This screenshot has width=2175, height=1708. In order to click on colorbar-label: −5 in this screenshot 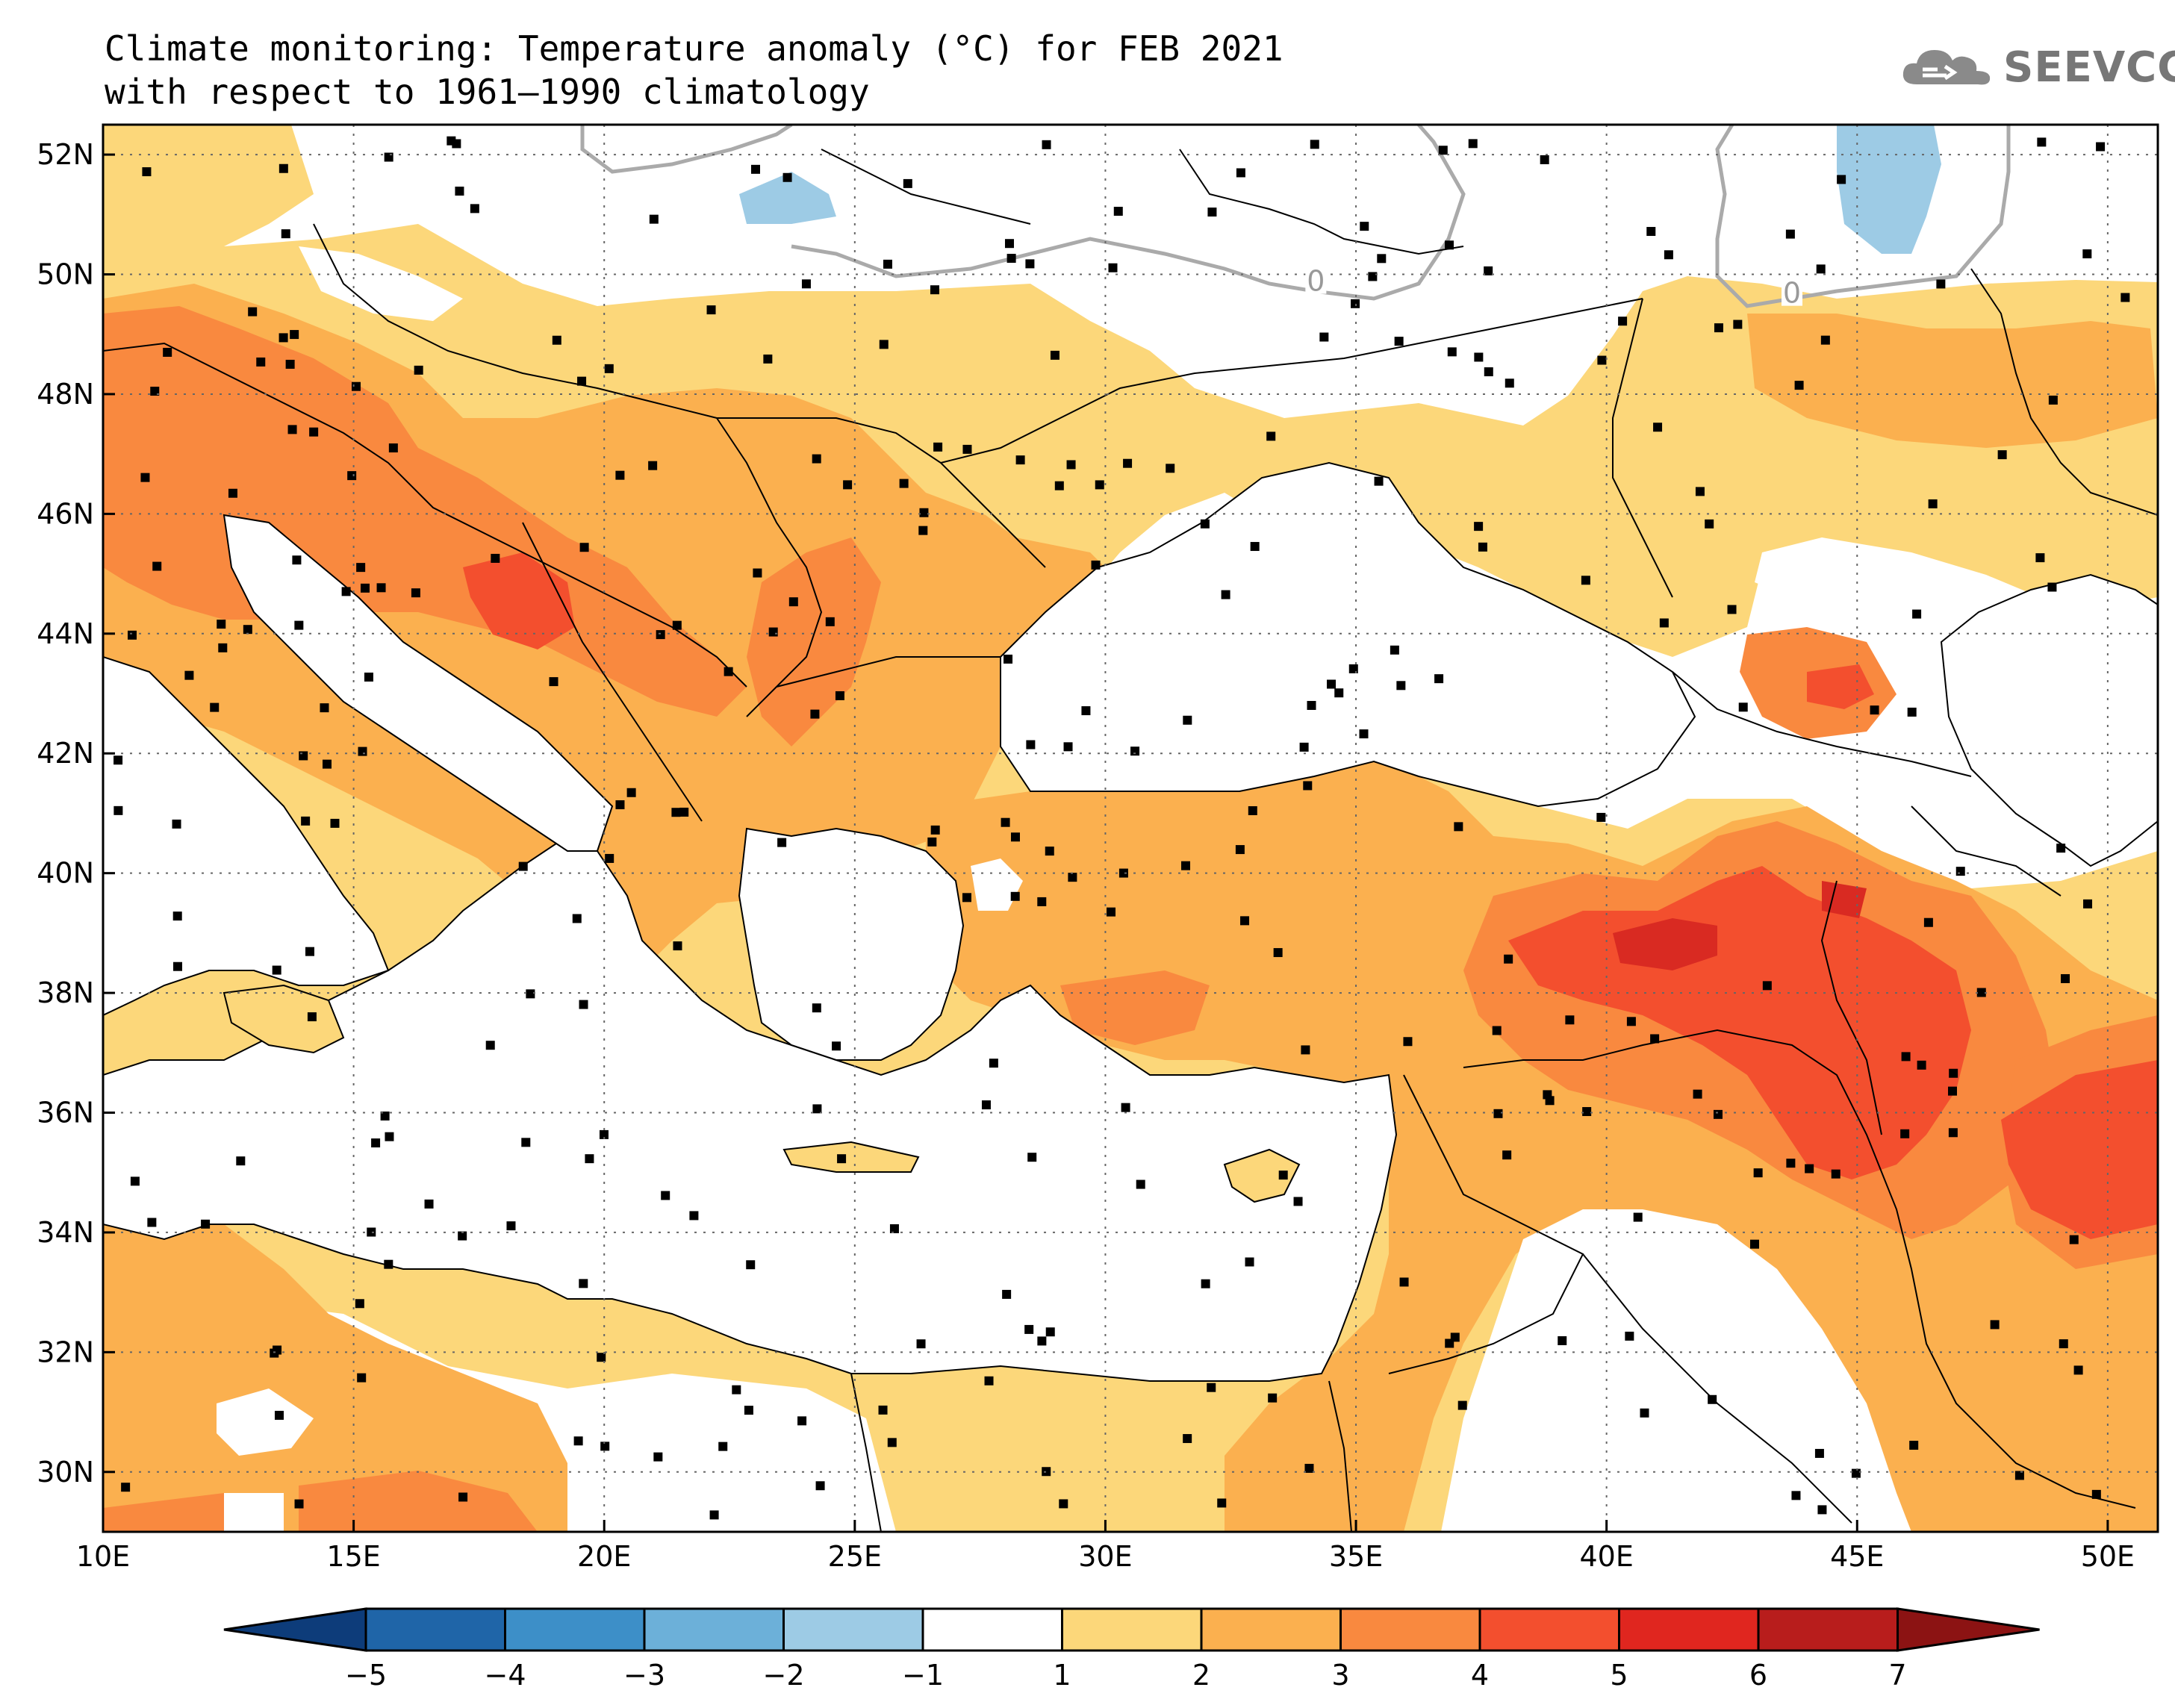, I will do `click(366, 1675)`.